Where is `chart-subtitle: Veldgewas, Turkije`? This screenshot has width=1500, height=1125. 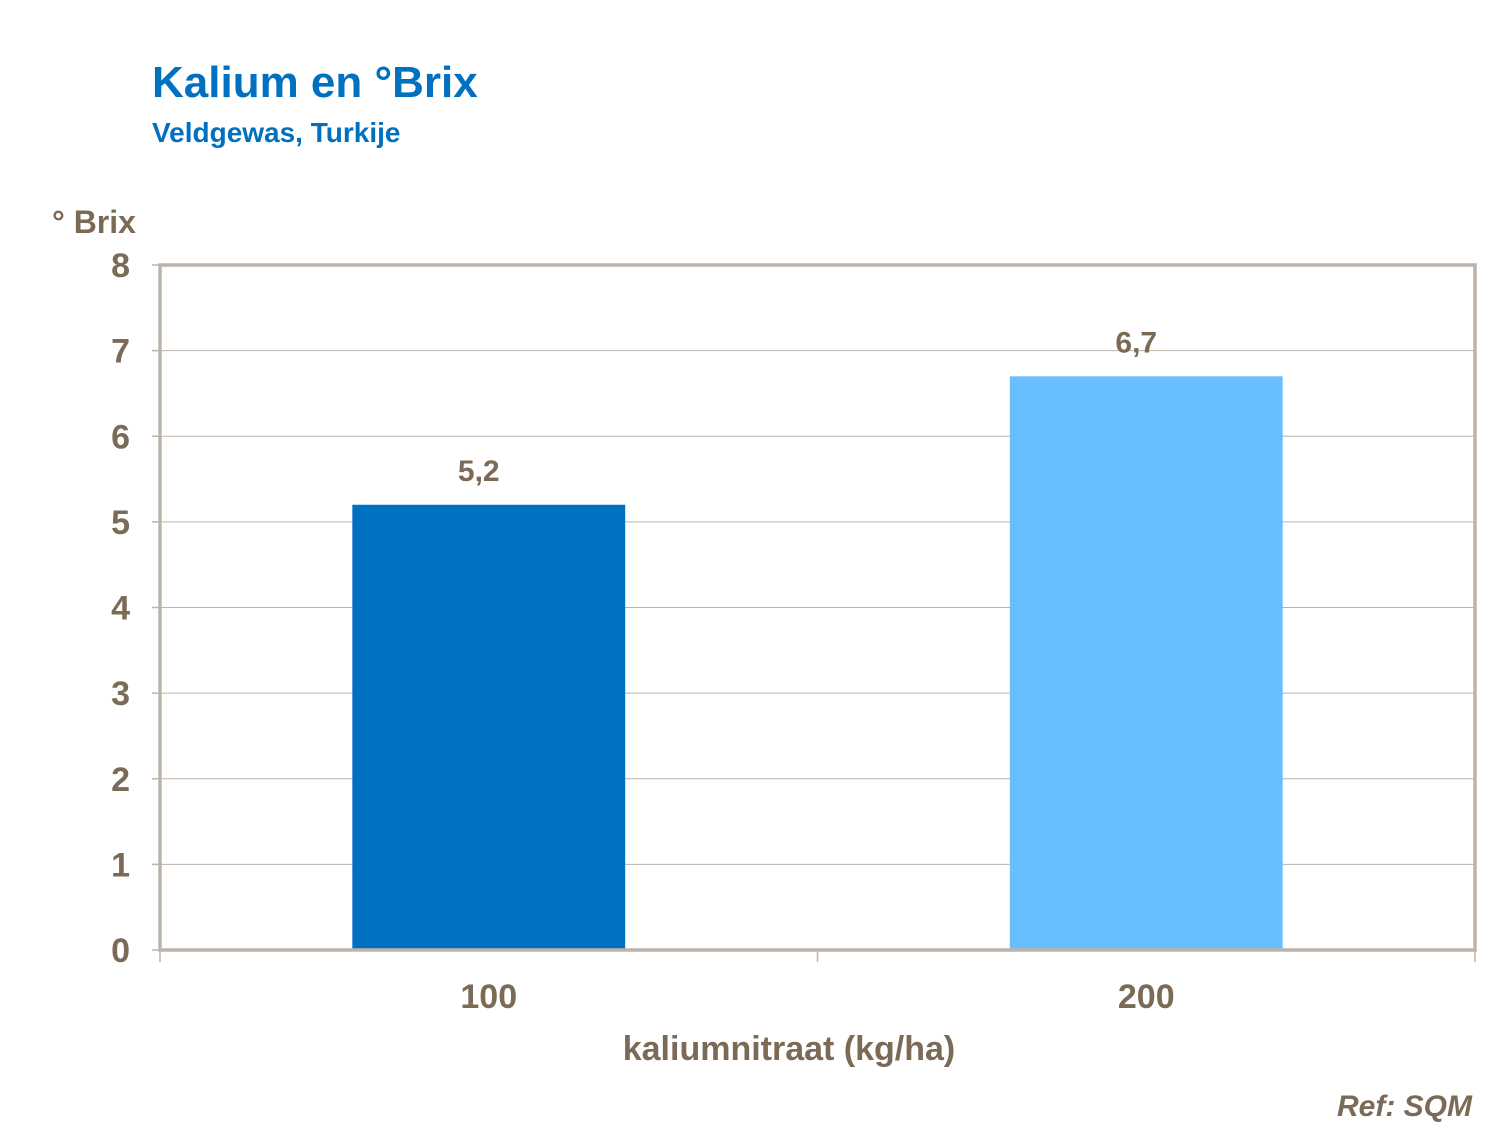
chart-subtitle: Veldgewas, Turkije is located at coordinates (276, 132).